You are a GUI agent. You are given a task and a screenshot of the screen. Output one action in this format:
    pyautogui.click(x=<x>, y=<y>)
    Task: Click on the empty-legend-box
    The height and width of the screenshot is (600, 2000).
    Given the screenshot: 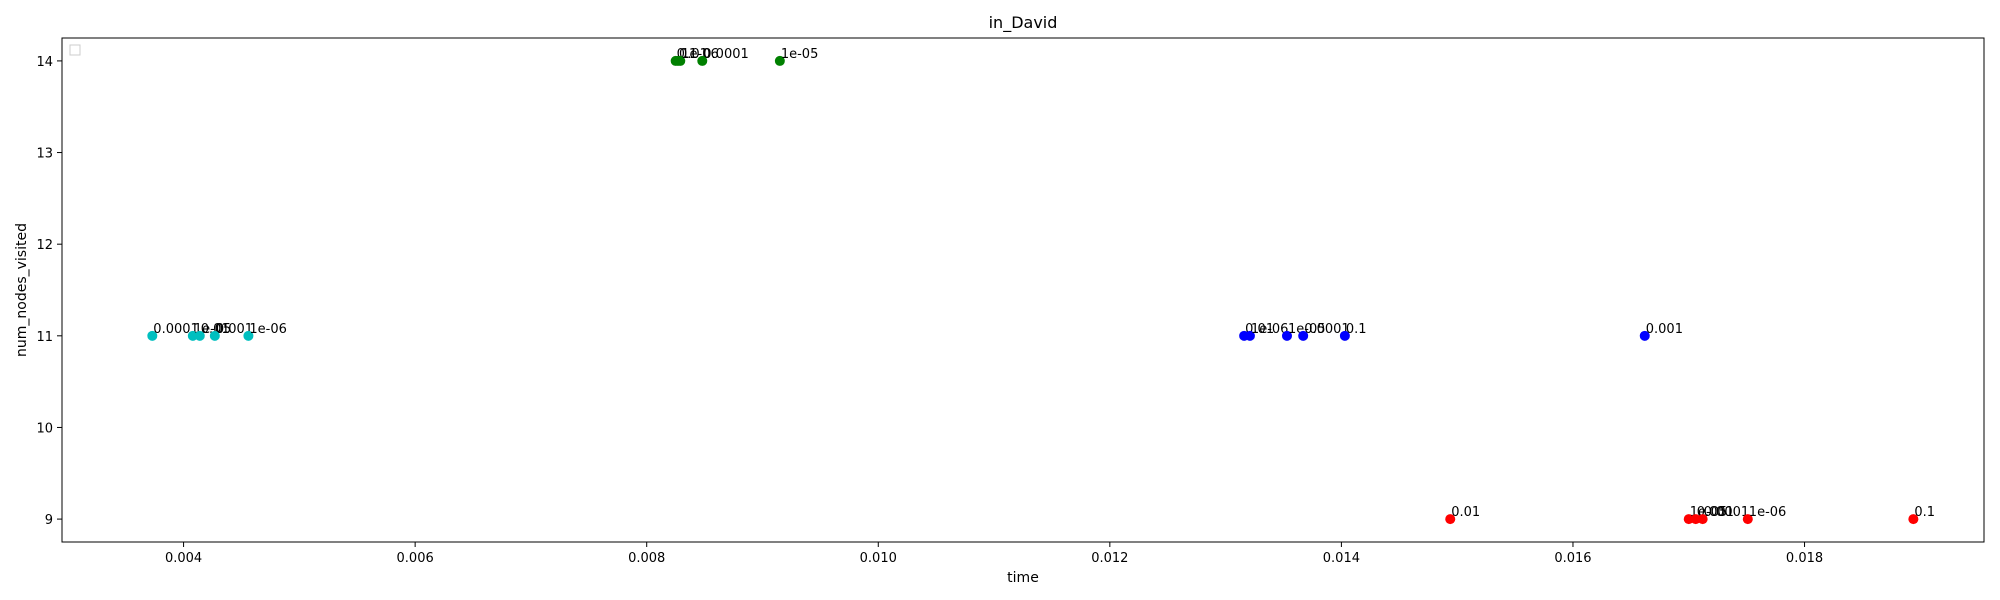 What is the action you would take?
    pyautogui.click(x=75, y=50)
    